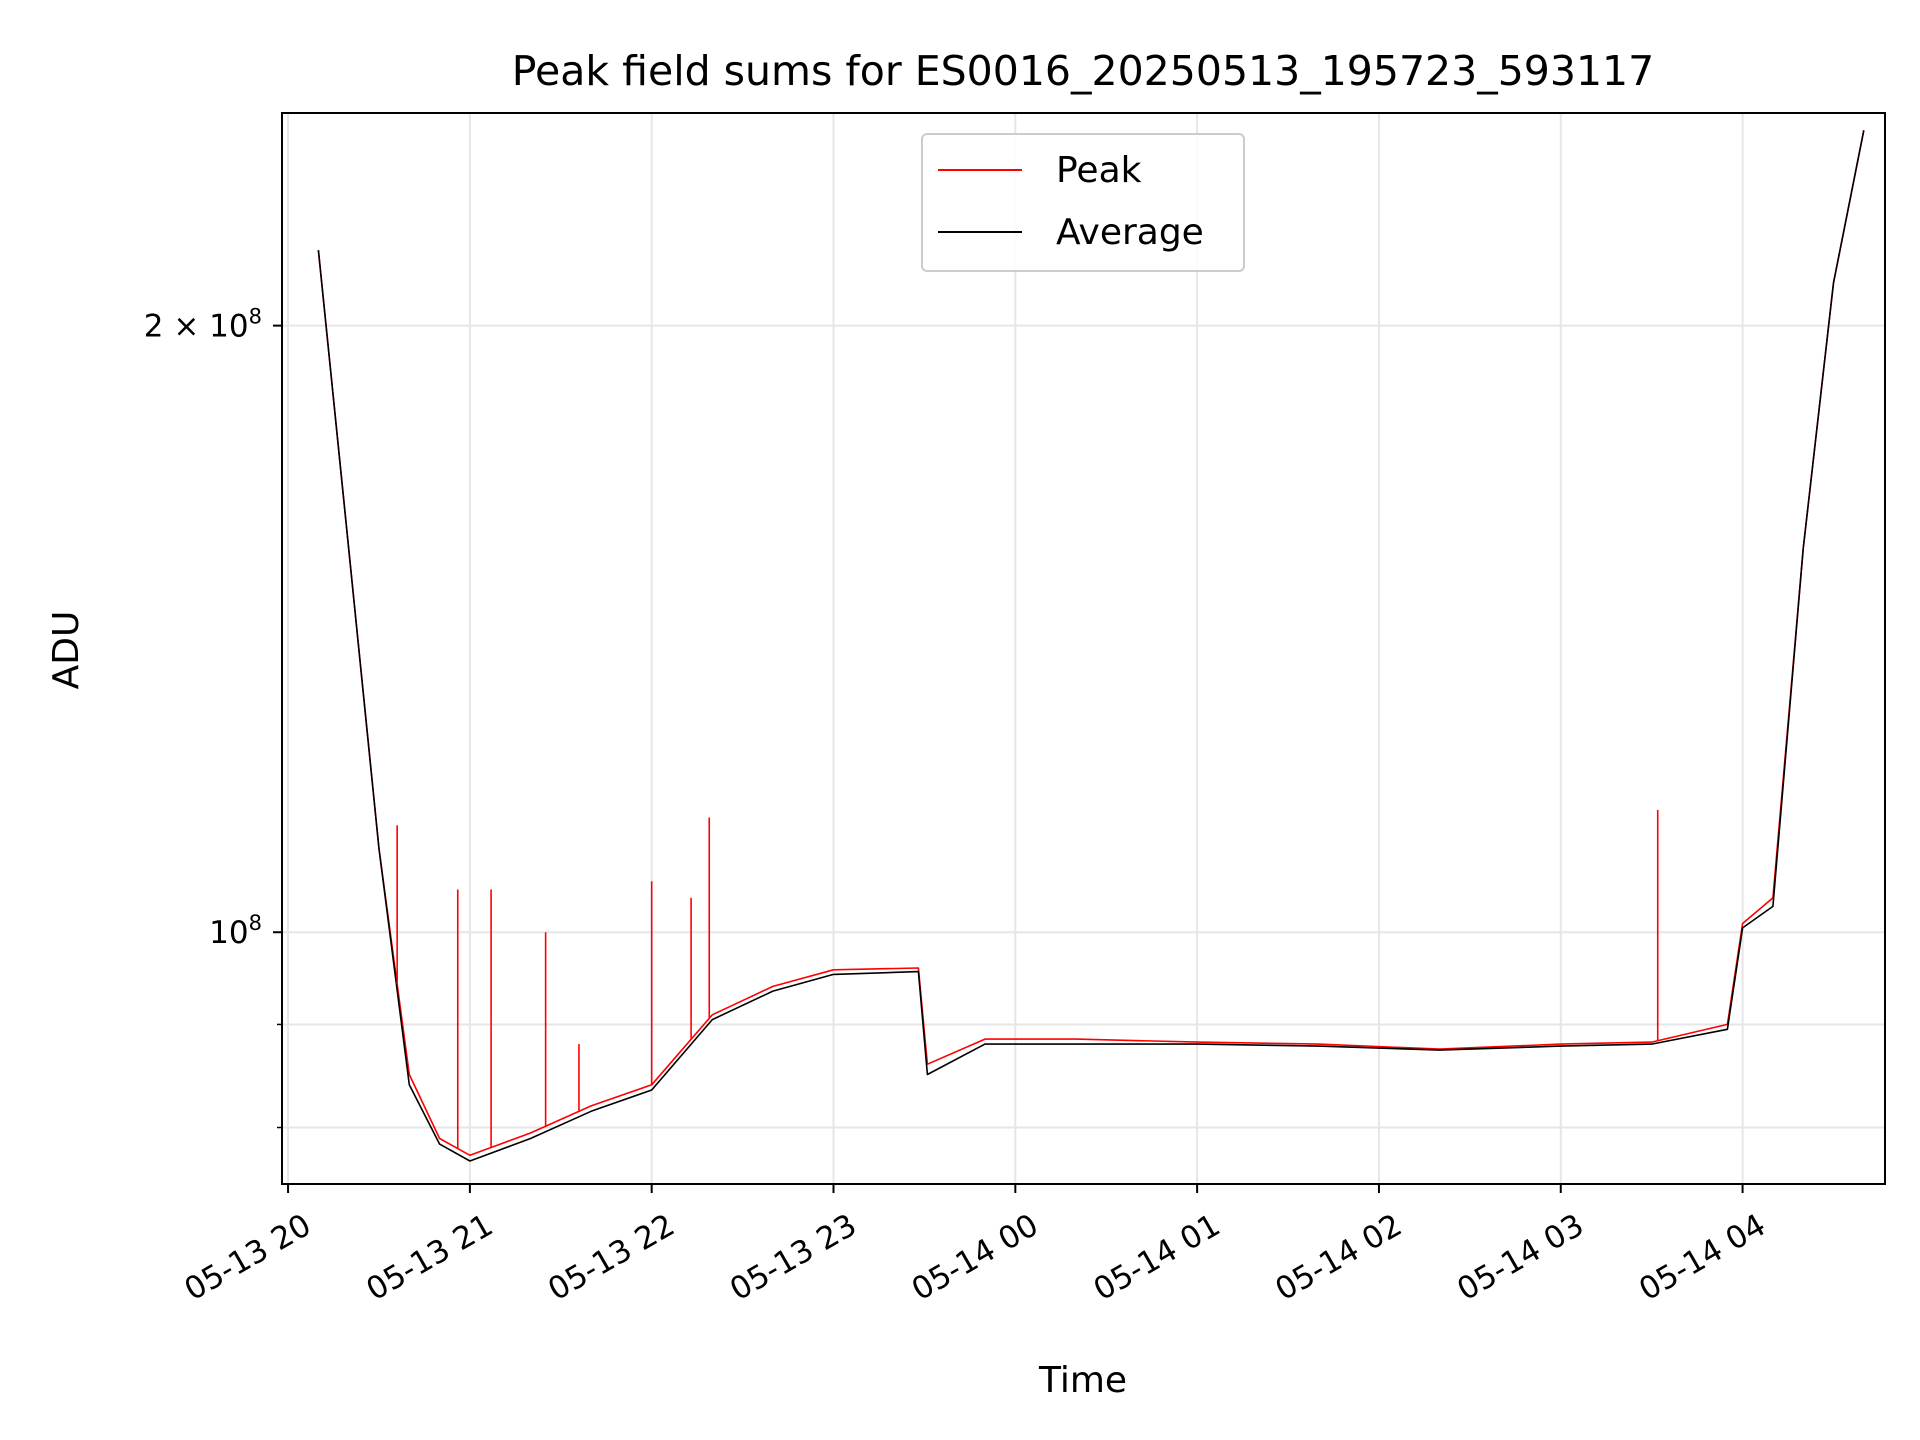 This screenshot has width=1920, height=1440. Describe the element at coordinates (203, 325) in the screenshot. I see `y-tick-label: 2 × 108` at that location.